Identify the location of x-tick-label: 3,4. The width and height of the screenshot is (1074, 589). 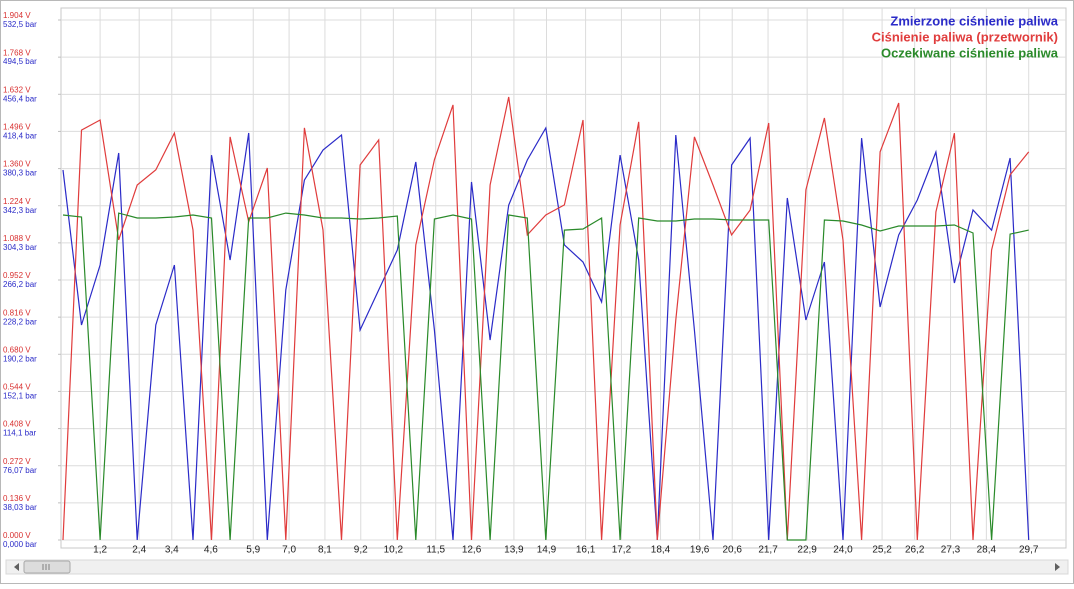
(172, 550).